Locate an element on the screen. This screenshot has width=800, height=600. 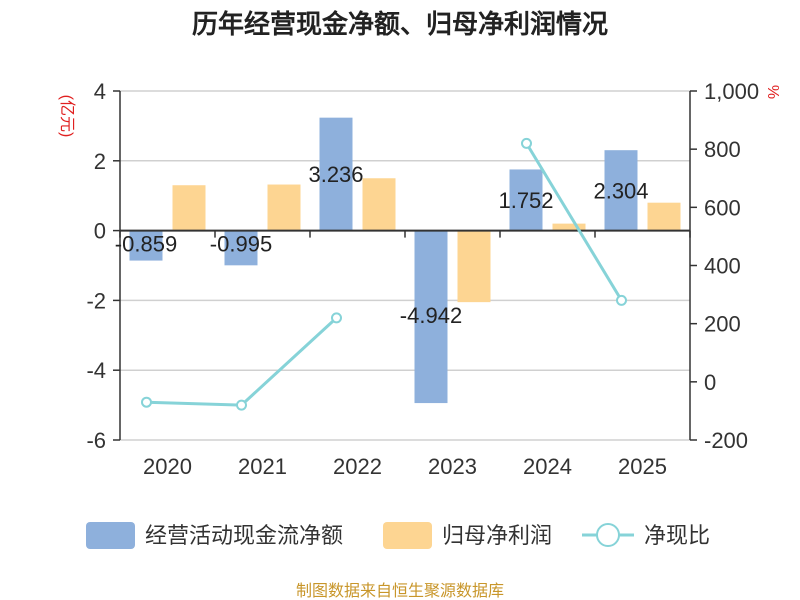
x-tick-label: 2025 is located at coordinates (642, 466).